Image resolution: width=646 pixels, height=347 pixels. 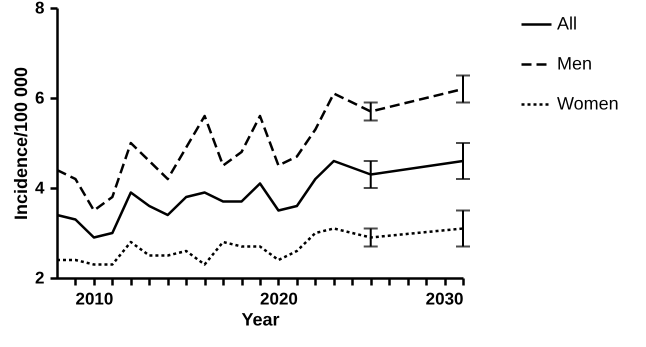 I want to click on y-axis-title: Incidence/100 000, so click(x=21, y=143).